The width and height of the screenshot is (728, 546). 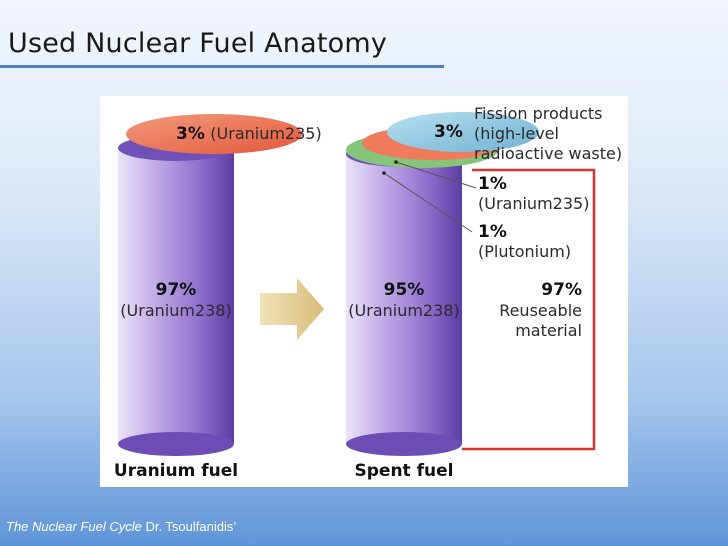 What do you see at coordinates (516, 133) in the screenshot?
I see `fission-products-line2: (high-level` at bounding box center [516, 133].